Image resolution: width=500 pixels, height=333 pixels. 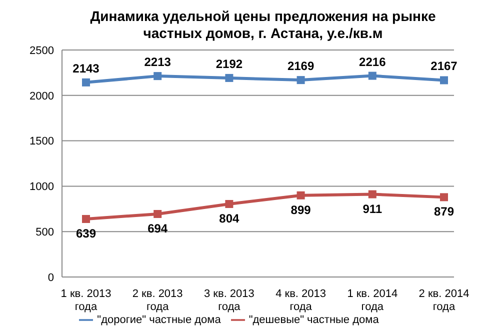 What do you see at coordinates (51, 278) in the screenshot?
I see `y-tick-label: 0` at bounding box center [51, 278].